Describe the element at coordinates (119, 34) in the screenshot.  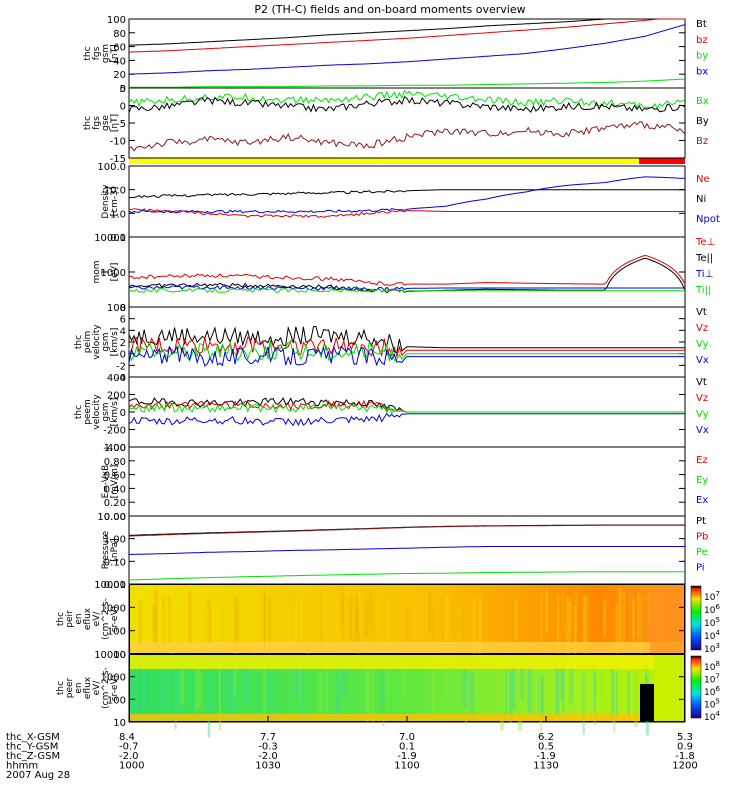
I see `ytick-label-fgs_gsm-1: 80` at that location.